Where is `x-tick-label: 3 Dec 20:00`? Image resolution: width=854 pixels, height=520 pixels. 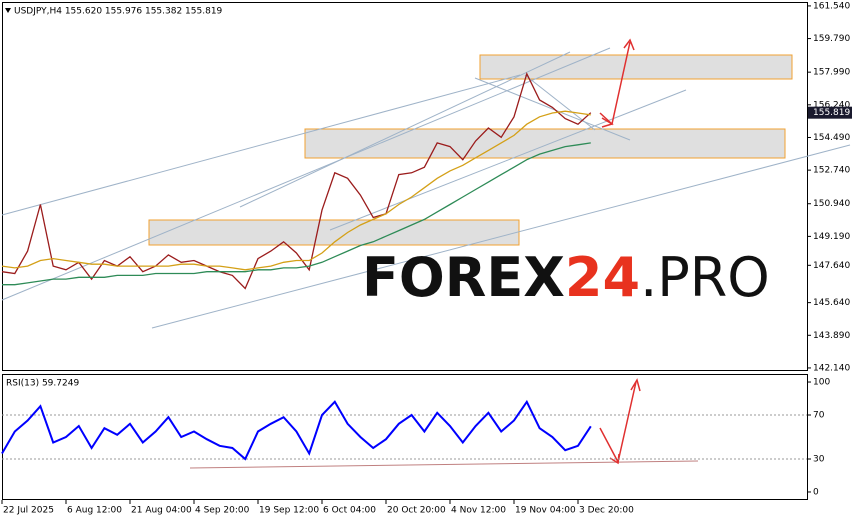
x-tick-label: 3 Dec 20:00 is located at coordinates (606, 511).